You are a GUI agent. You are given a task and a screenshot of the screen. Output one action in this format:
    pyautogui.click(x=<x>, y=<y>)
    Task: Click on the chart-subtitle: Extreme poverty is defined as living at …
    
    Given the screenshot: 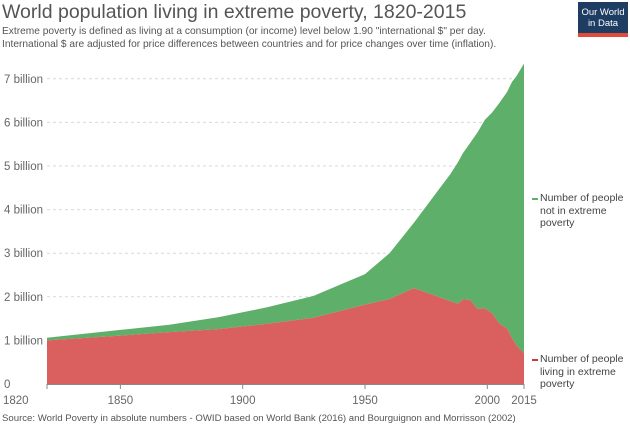 What is the action you would take?
    pyautogui.click(x=282, y=38)
    